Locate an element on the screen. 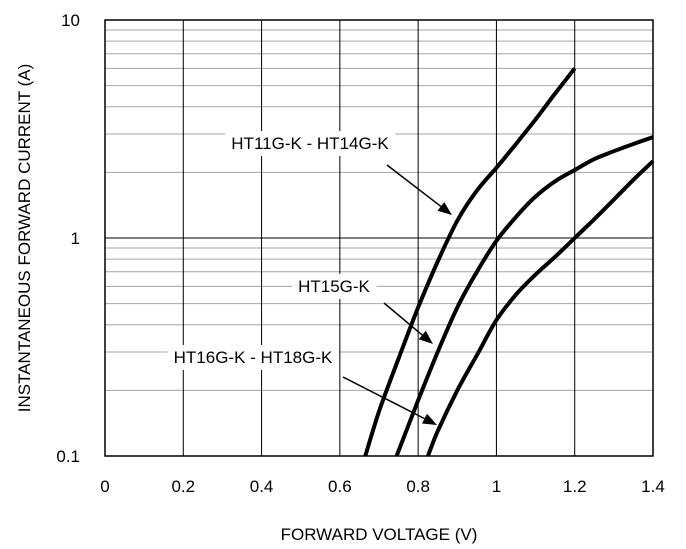  x-tick-label: 0.4 is located at coordinates (262, 486).